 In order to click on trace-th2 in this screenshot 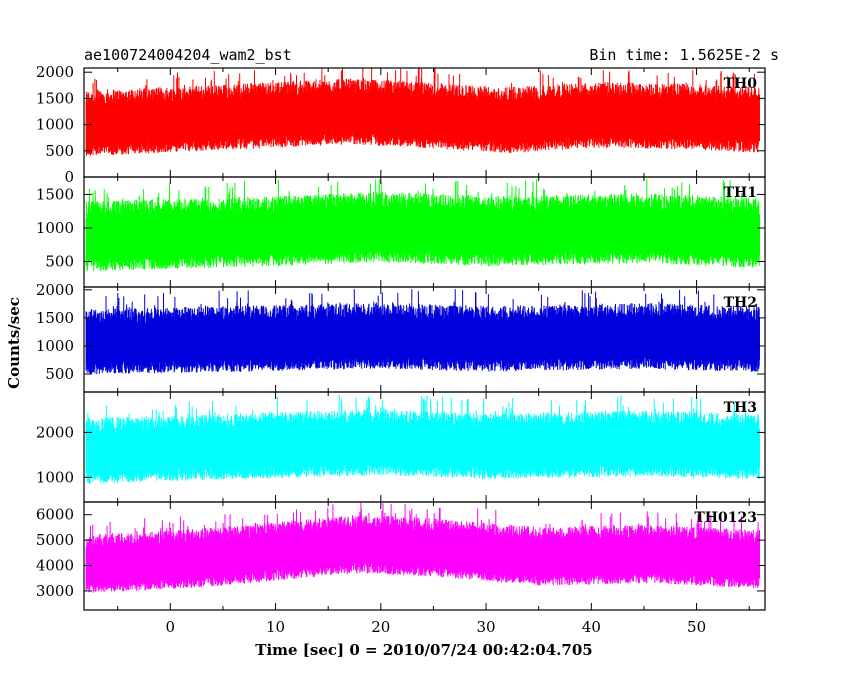, I will do `click(422, 332)`.